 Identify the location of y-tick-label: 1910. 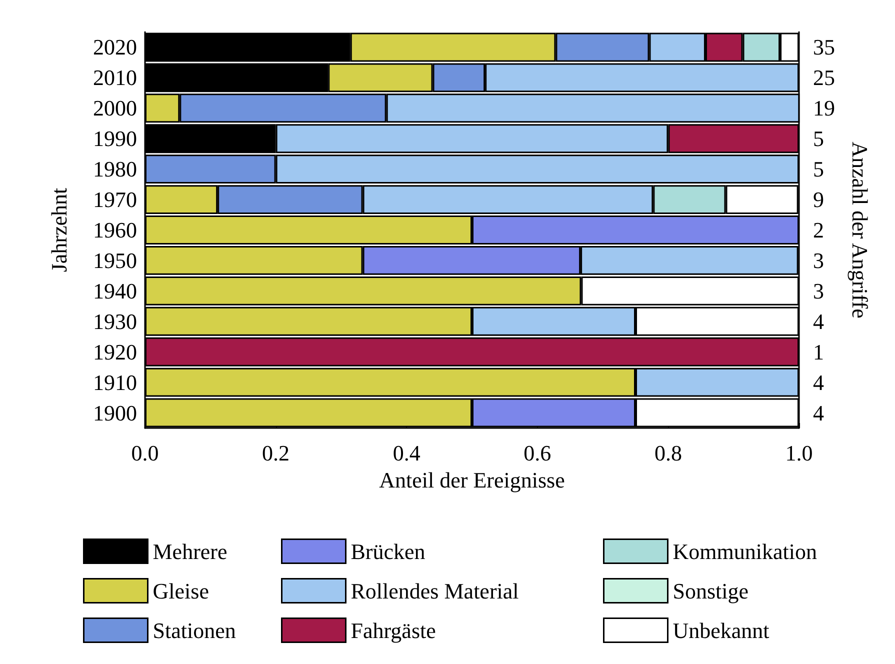
(115, 382).